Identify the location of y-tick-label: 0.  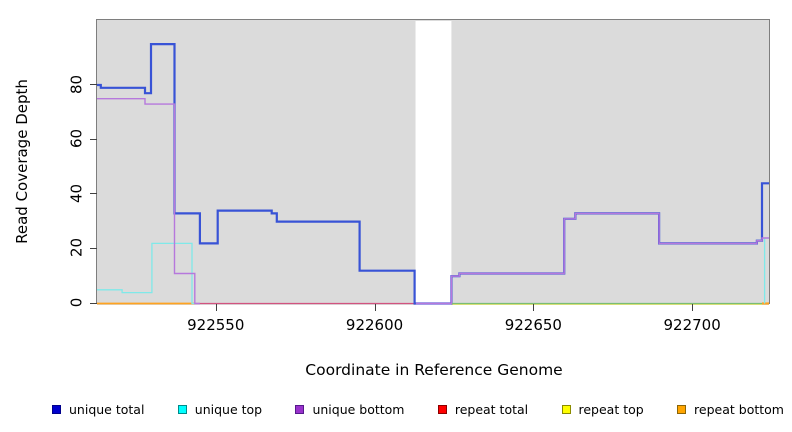
(76, 302).